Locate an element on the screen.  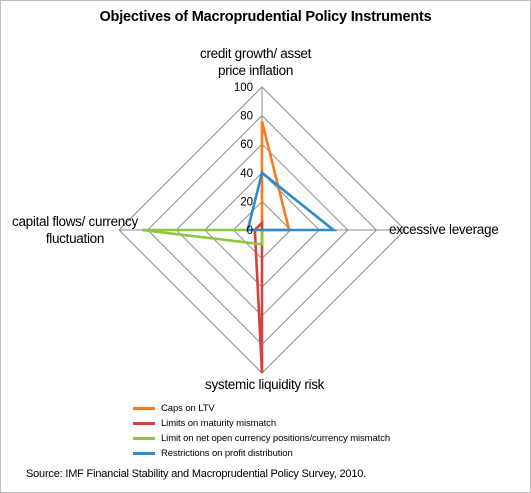
axis-label-excessive-leverage: excessive leverage is located at coordinates (444, 229).